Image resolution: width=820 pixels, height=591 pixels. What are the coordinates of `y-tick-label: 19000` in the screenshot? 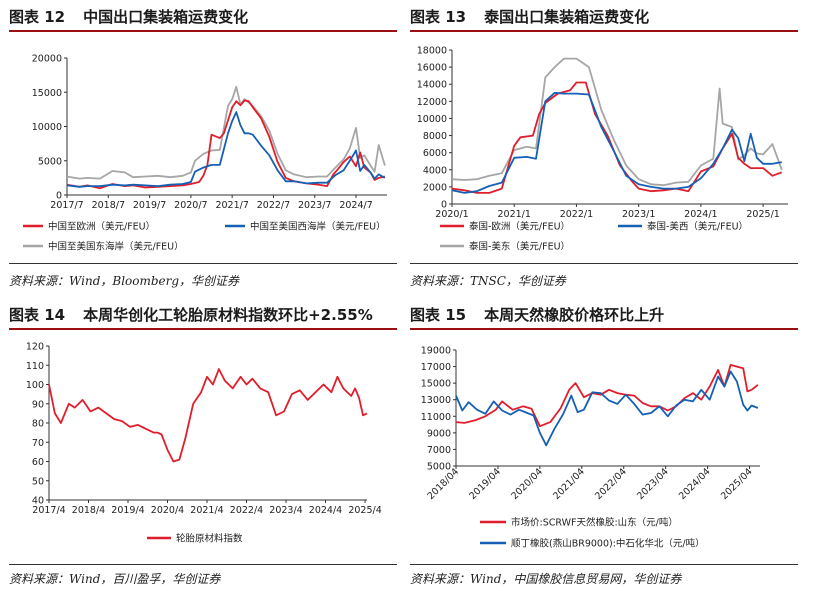 It's located at (436, 351).